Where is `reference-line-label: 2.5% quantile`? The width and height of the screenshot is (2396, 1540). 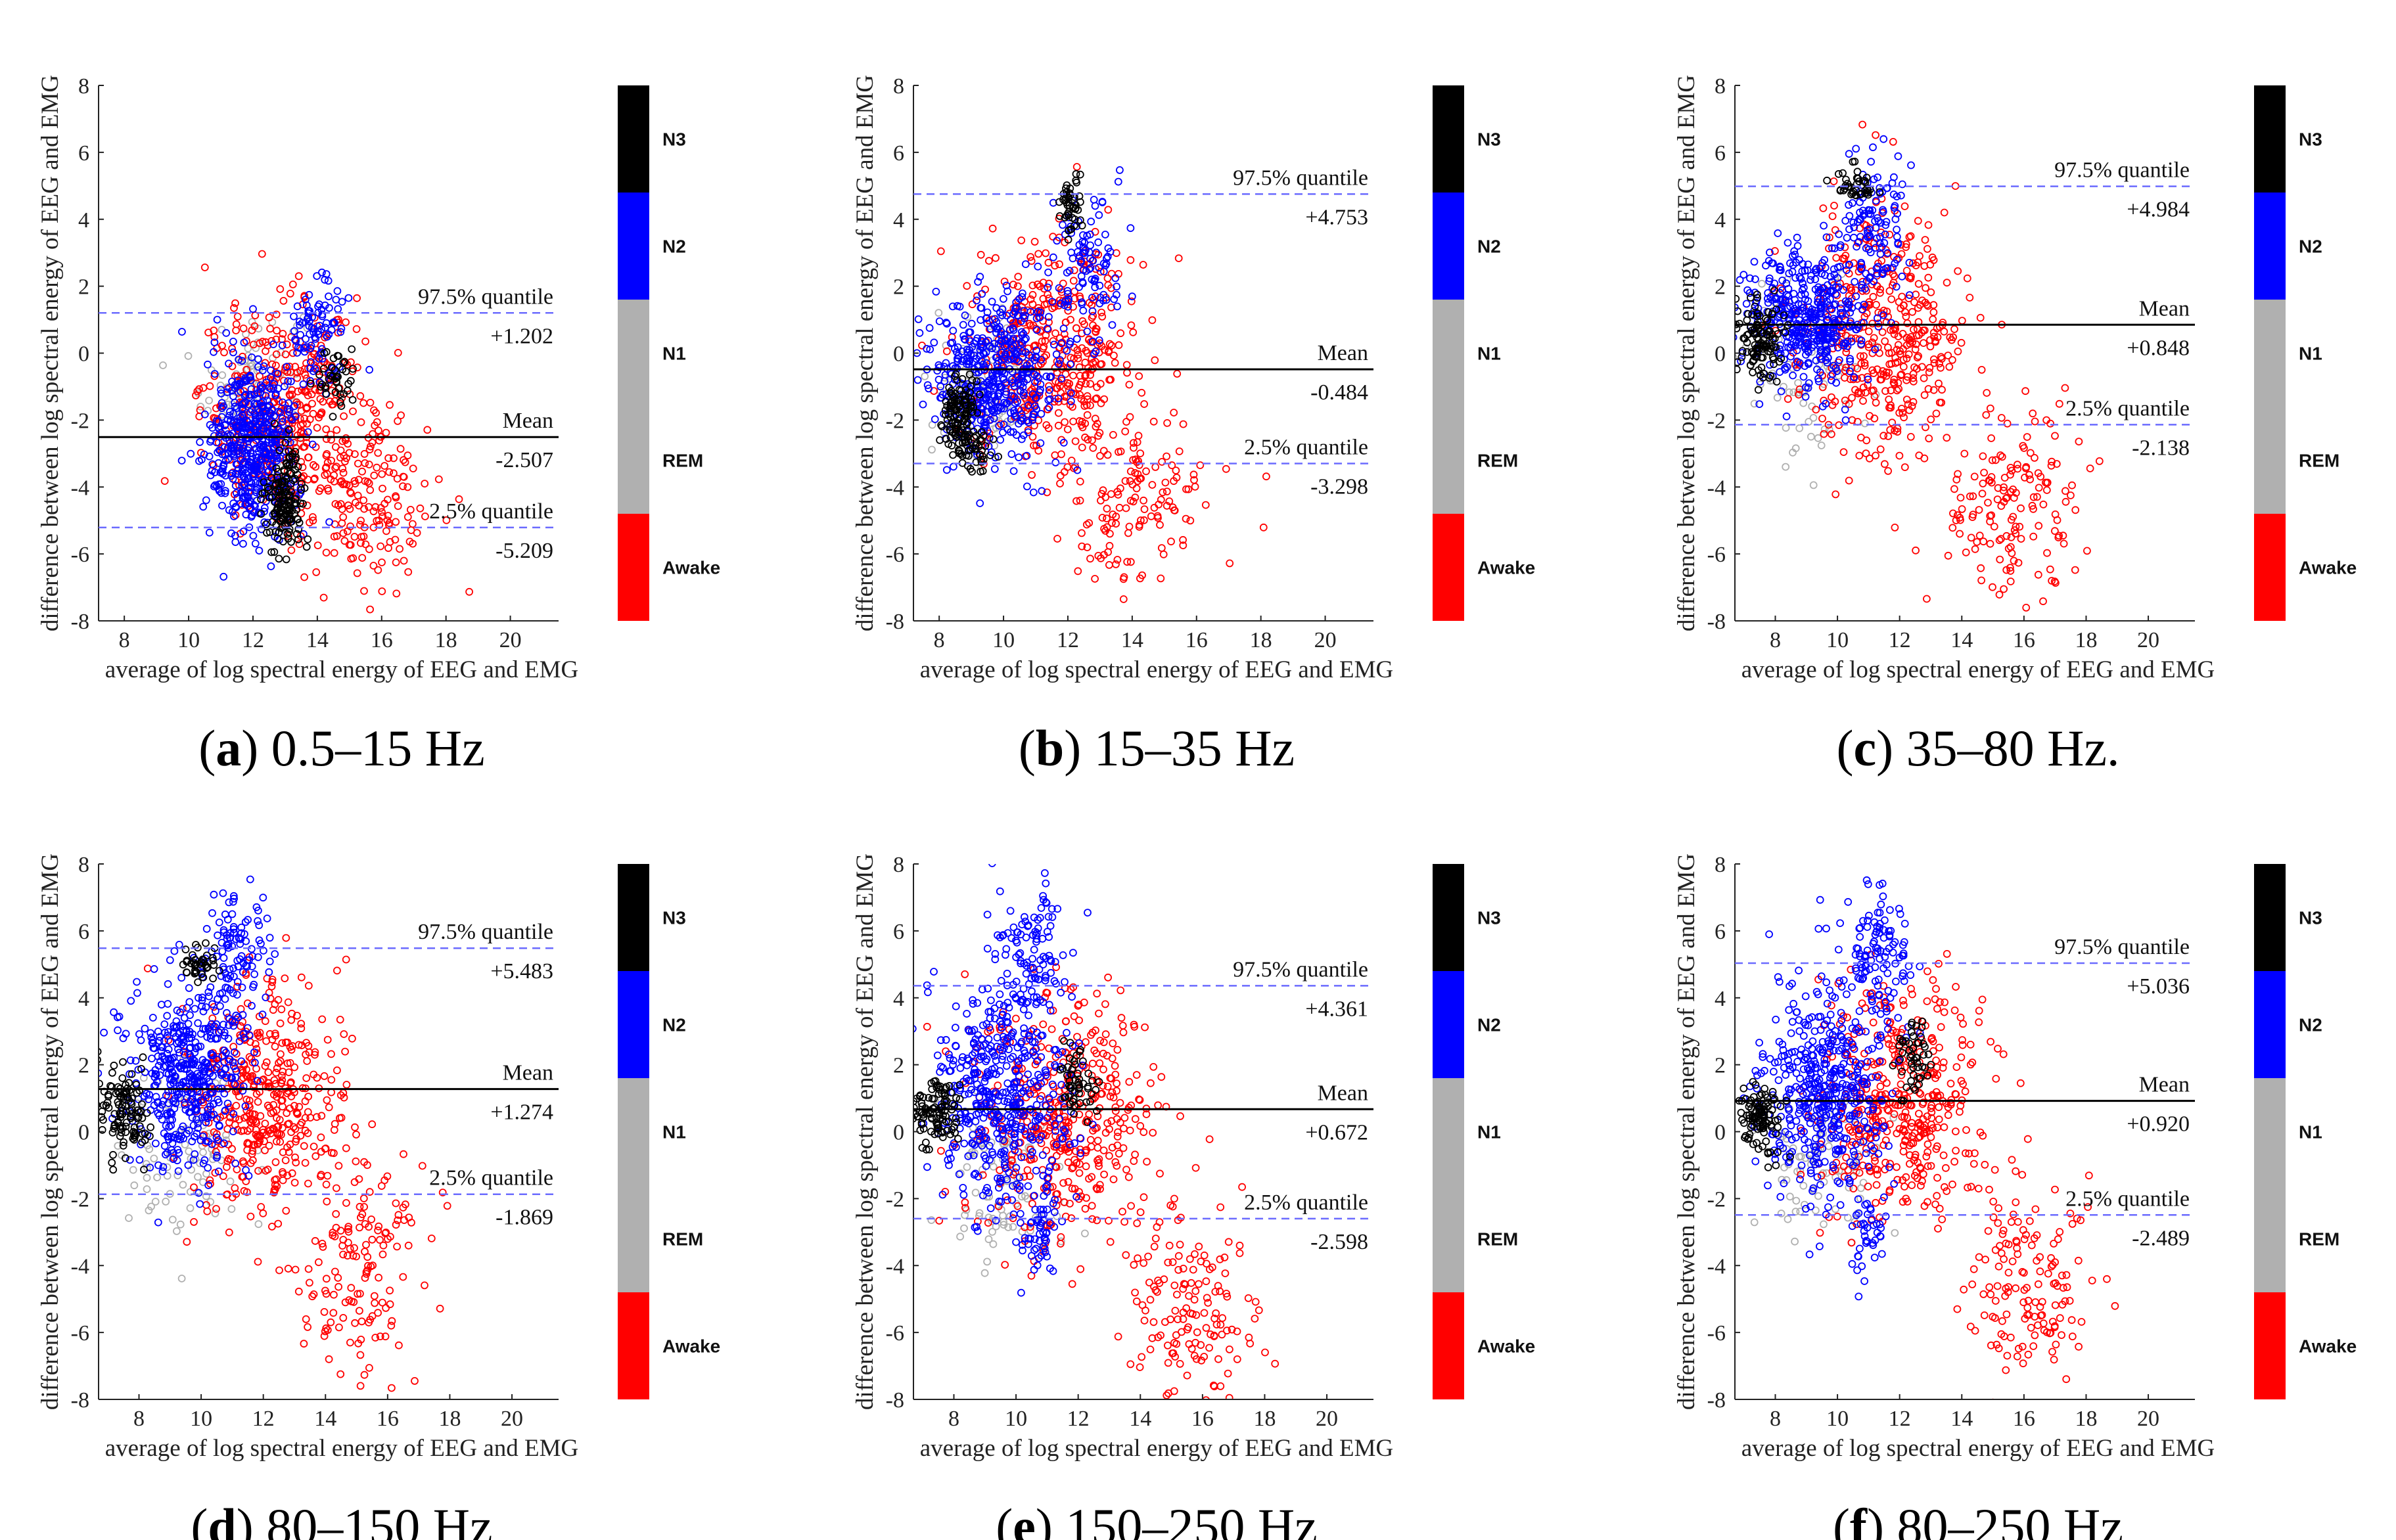
reference-line-label: 2.5% quantile is located at coordinates (2127, 408).